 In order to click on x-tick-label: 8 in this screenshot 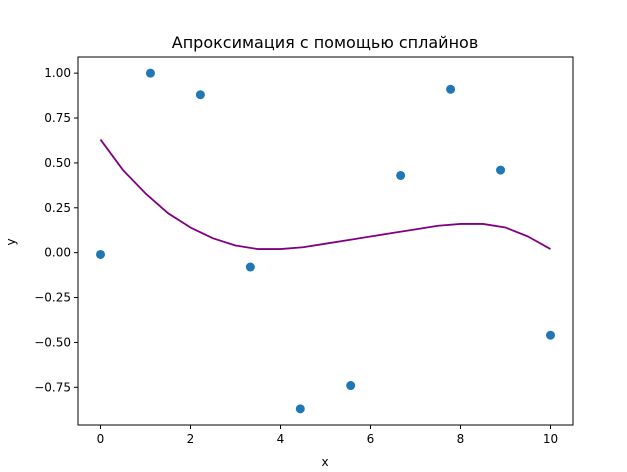, I will do `click(461, 439)`.